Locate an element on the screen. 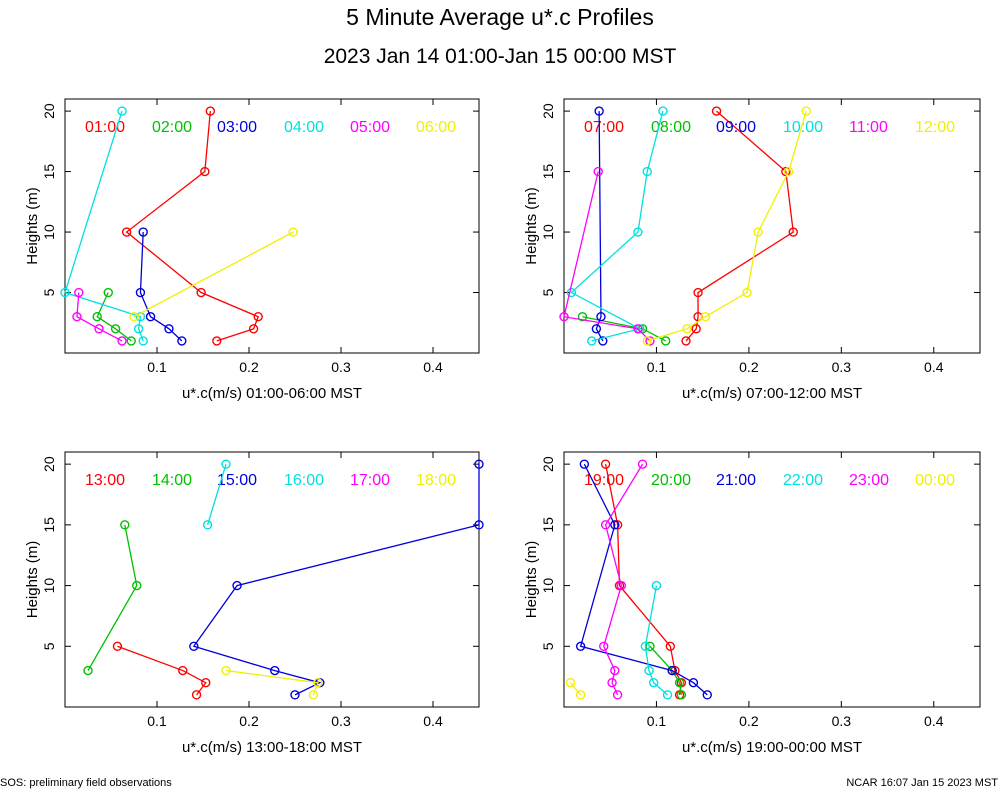 The image size is (1000, 800). legend-entry-14:00: 14:00 is located at coordinates (172, 480).